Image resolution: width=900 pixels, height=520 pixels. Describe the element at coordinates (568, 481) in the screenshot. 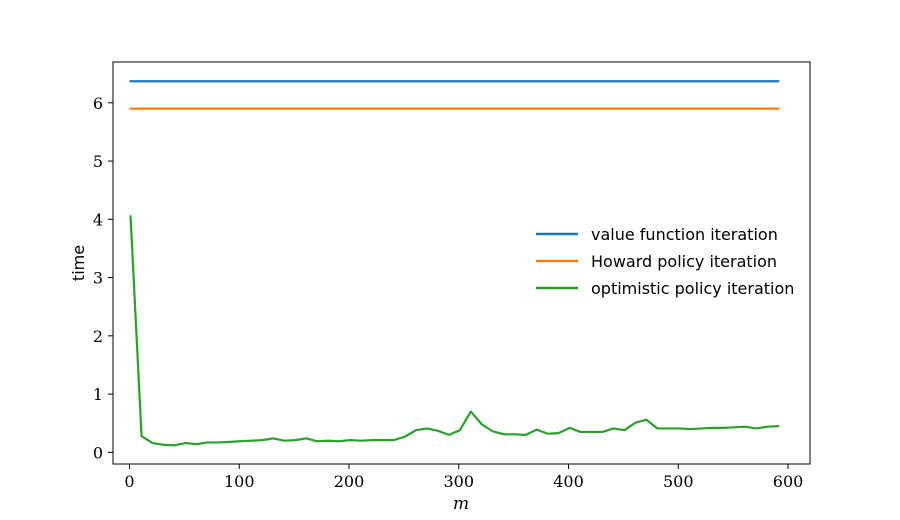

I see `x-tick-label: 400` at that location.